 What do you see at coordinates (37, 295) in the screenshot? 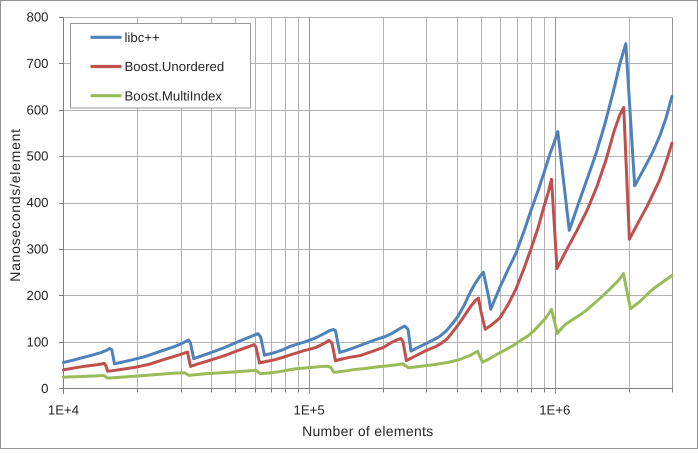
I see `svg-text: 200` at bounding box center [37, 295].